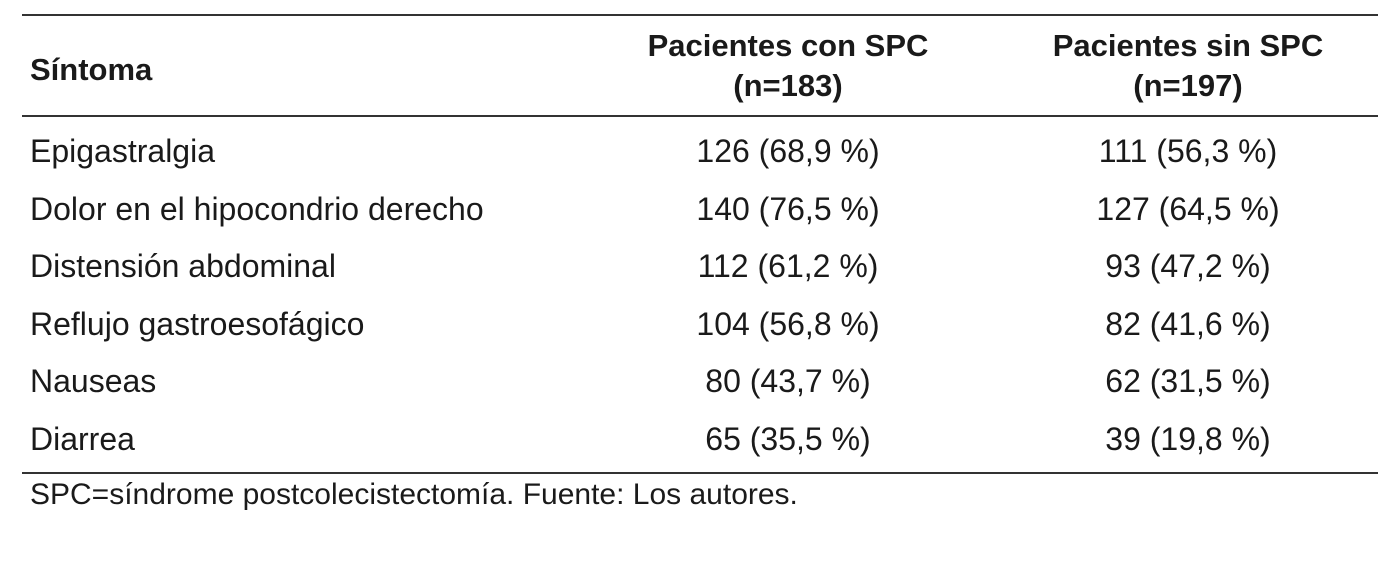  What do you see at coordinates (1188, 266) in the screenshot?
I see `cell-without-spc: 93 (47,2 %)` at bounding box center [1188, 266].